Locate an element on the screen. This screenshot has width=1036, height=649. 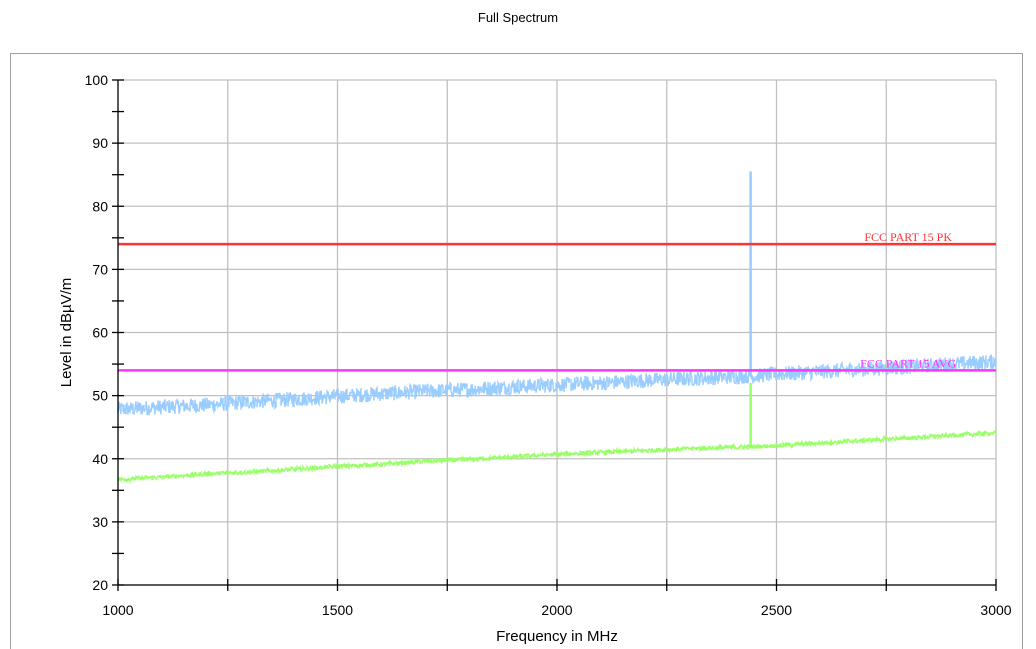
chart-title: Full Spectrum is located at coordinates (518, 17).